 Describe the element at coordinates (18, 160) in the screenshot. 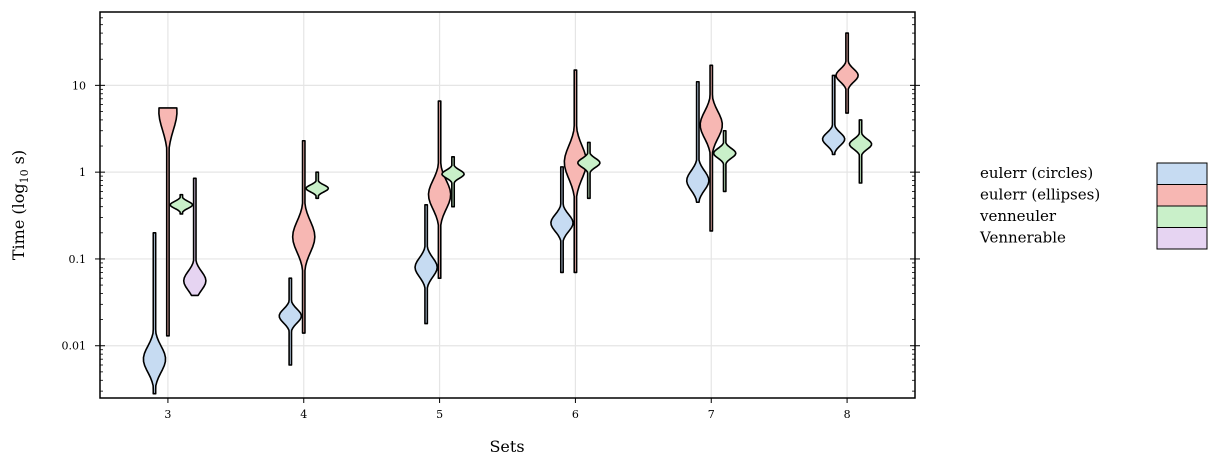

I see `y-axis-title-end: s)` at that location.